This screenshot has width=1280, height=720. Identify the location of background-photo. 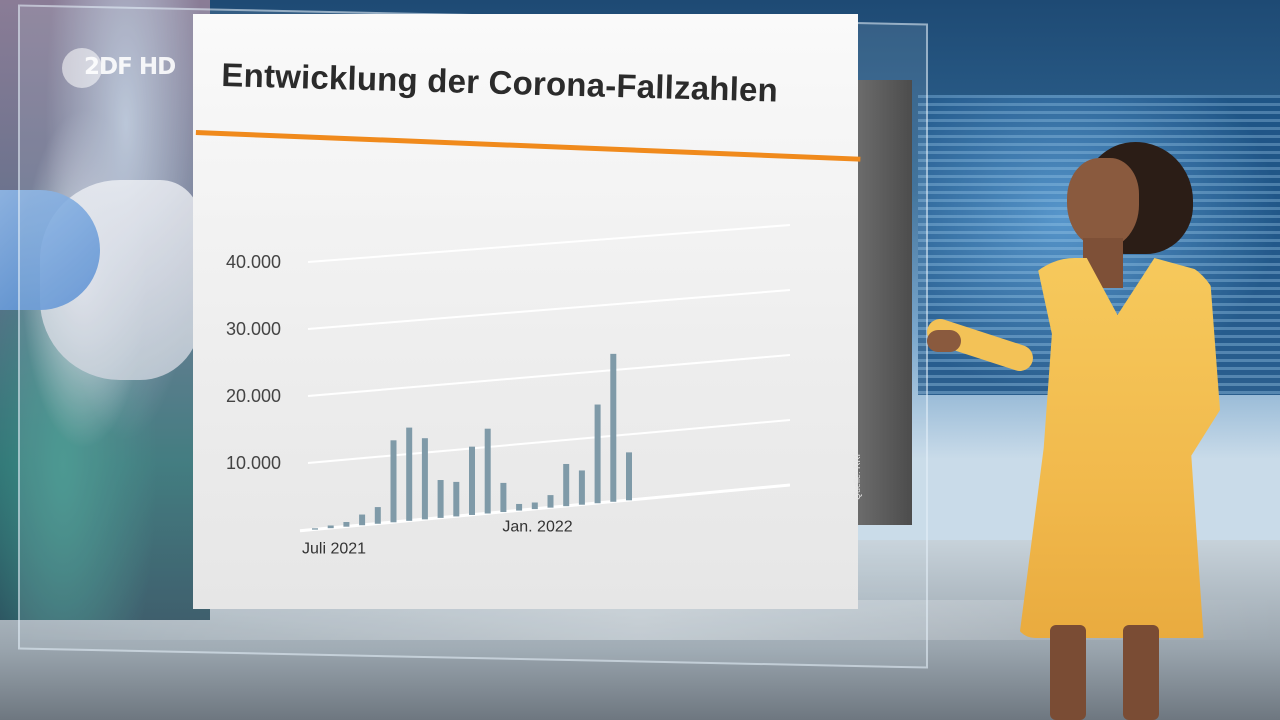
(105, 310).